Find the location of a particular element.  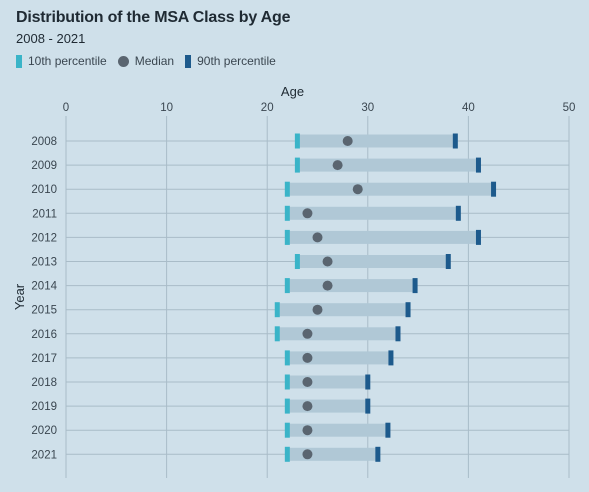

x-tick-label: 50 is located at coordinates (569, 108).